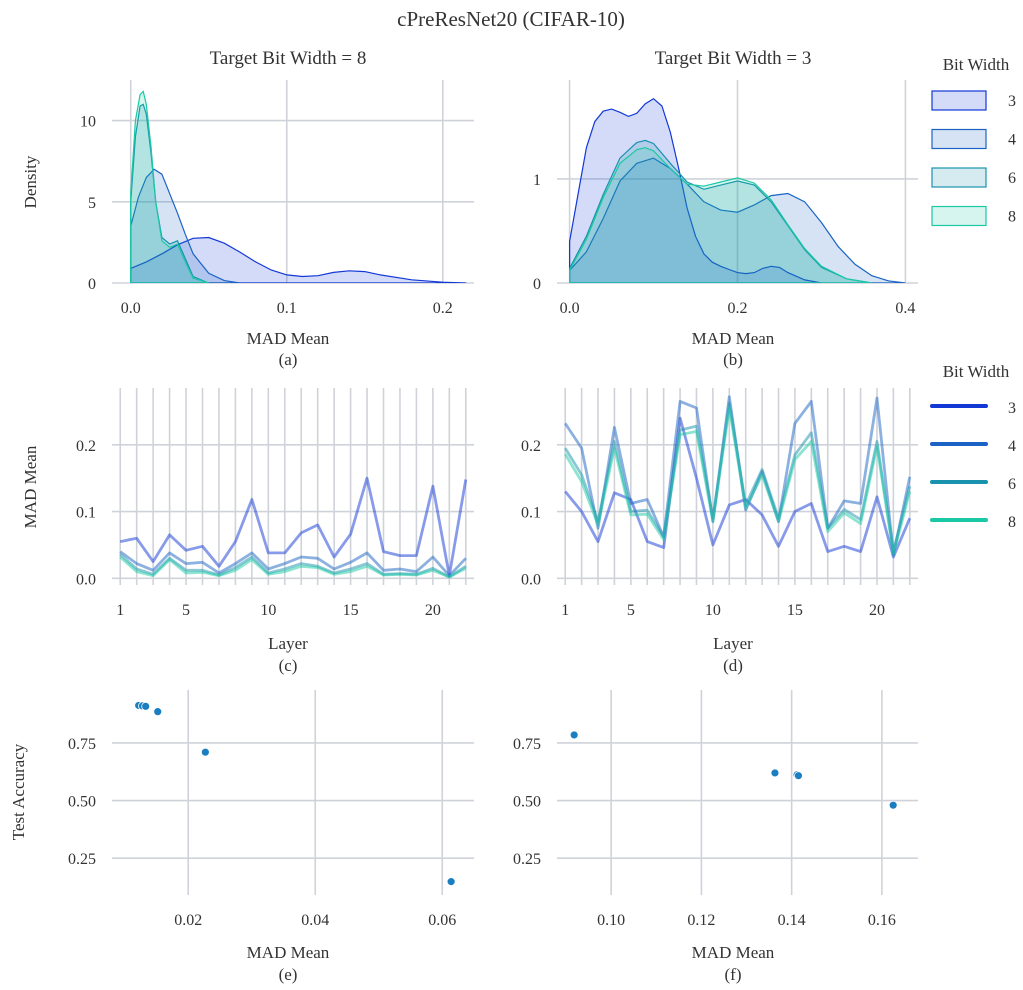  I want to click on x-tick-label: 0.12, so click(701, 920).